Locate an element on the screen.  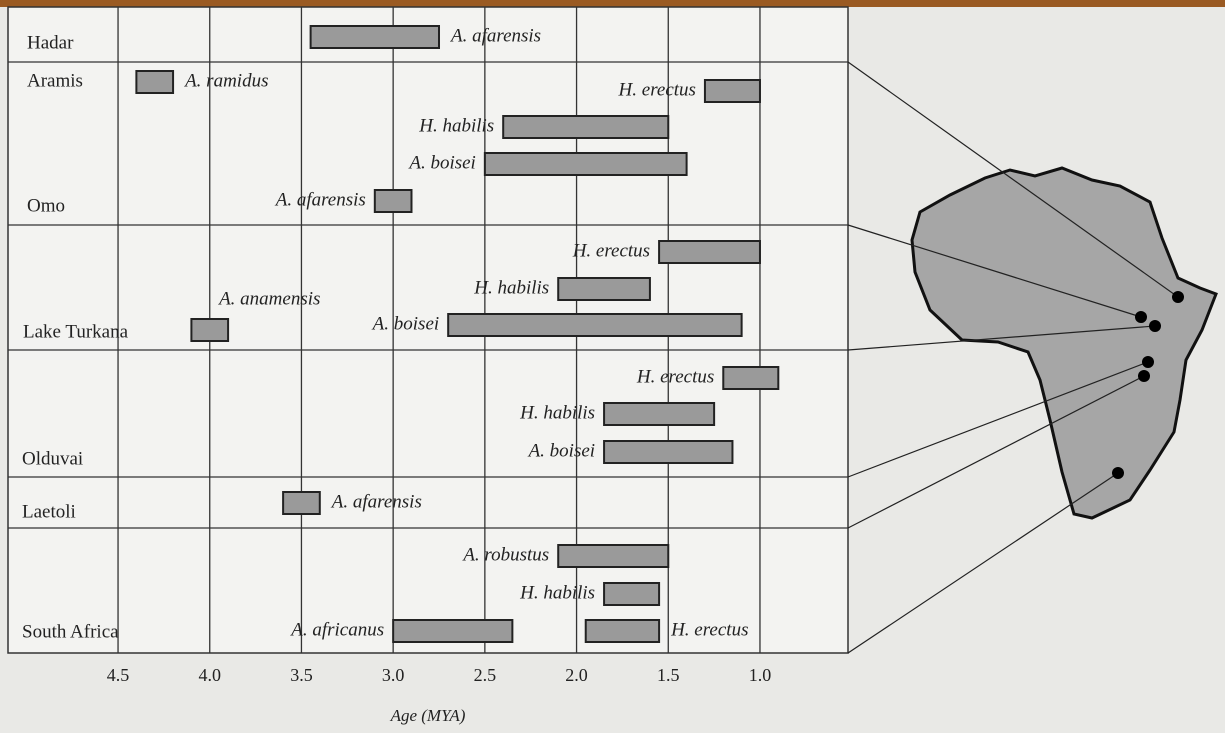
africa-map is located at coordinates (1064, 343).